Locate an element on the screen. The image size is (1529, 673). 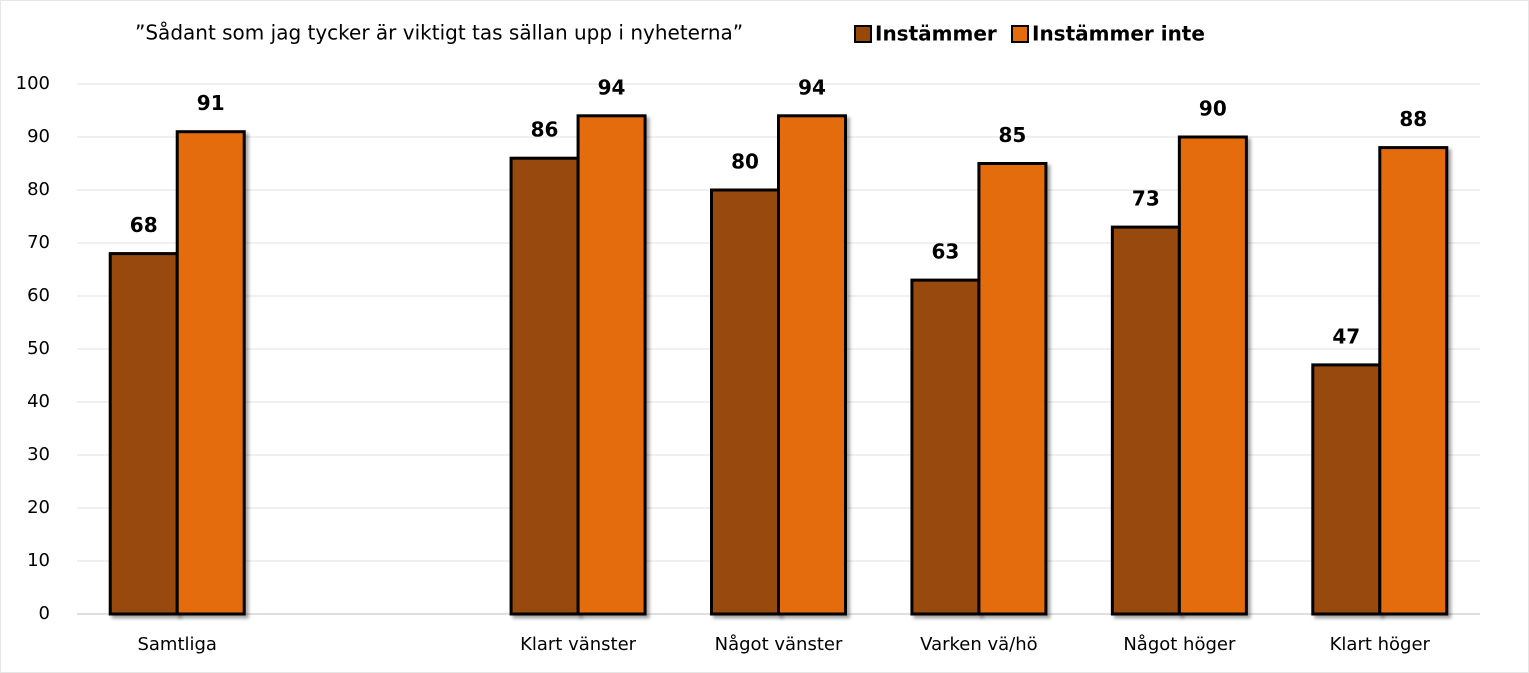
y-tick-label: 0 is located at coordinates (44, 613).